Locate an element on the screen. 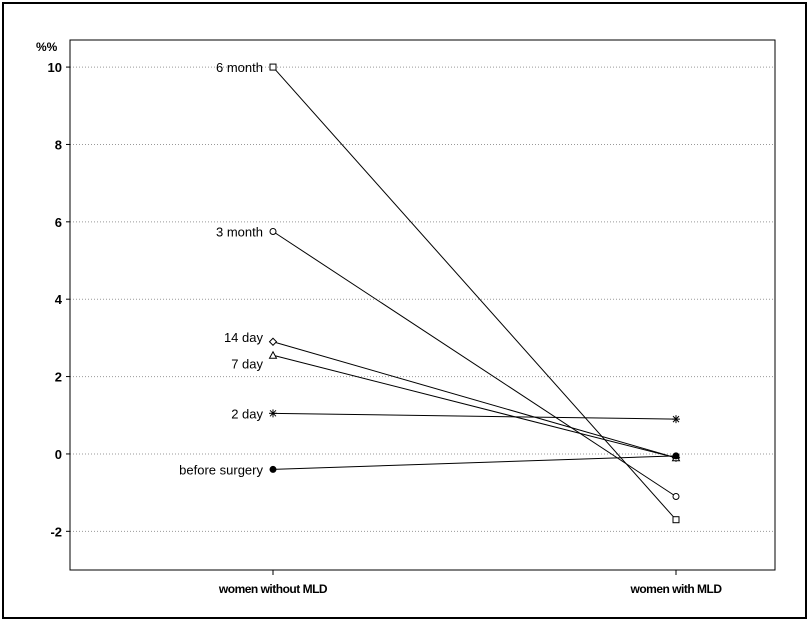 The width and height of the screenshot is (811, 623). series-line-before-surgery is located at coordinates (474, 462).